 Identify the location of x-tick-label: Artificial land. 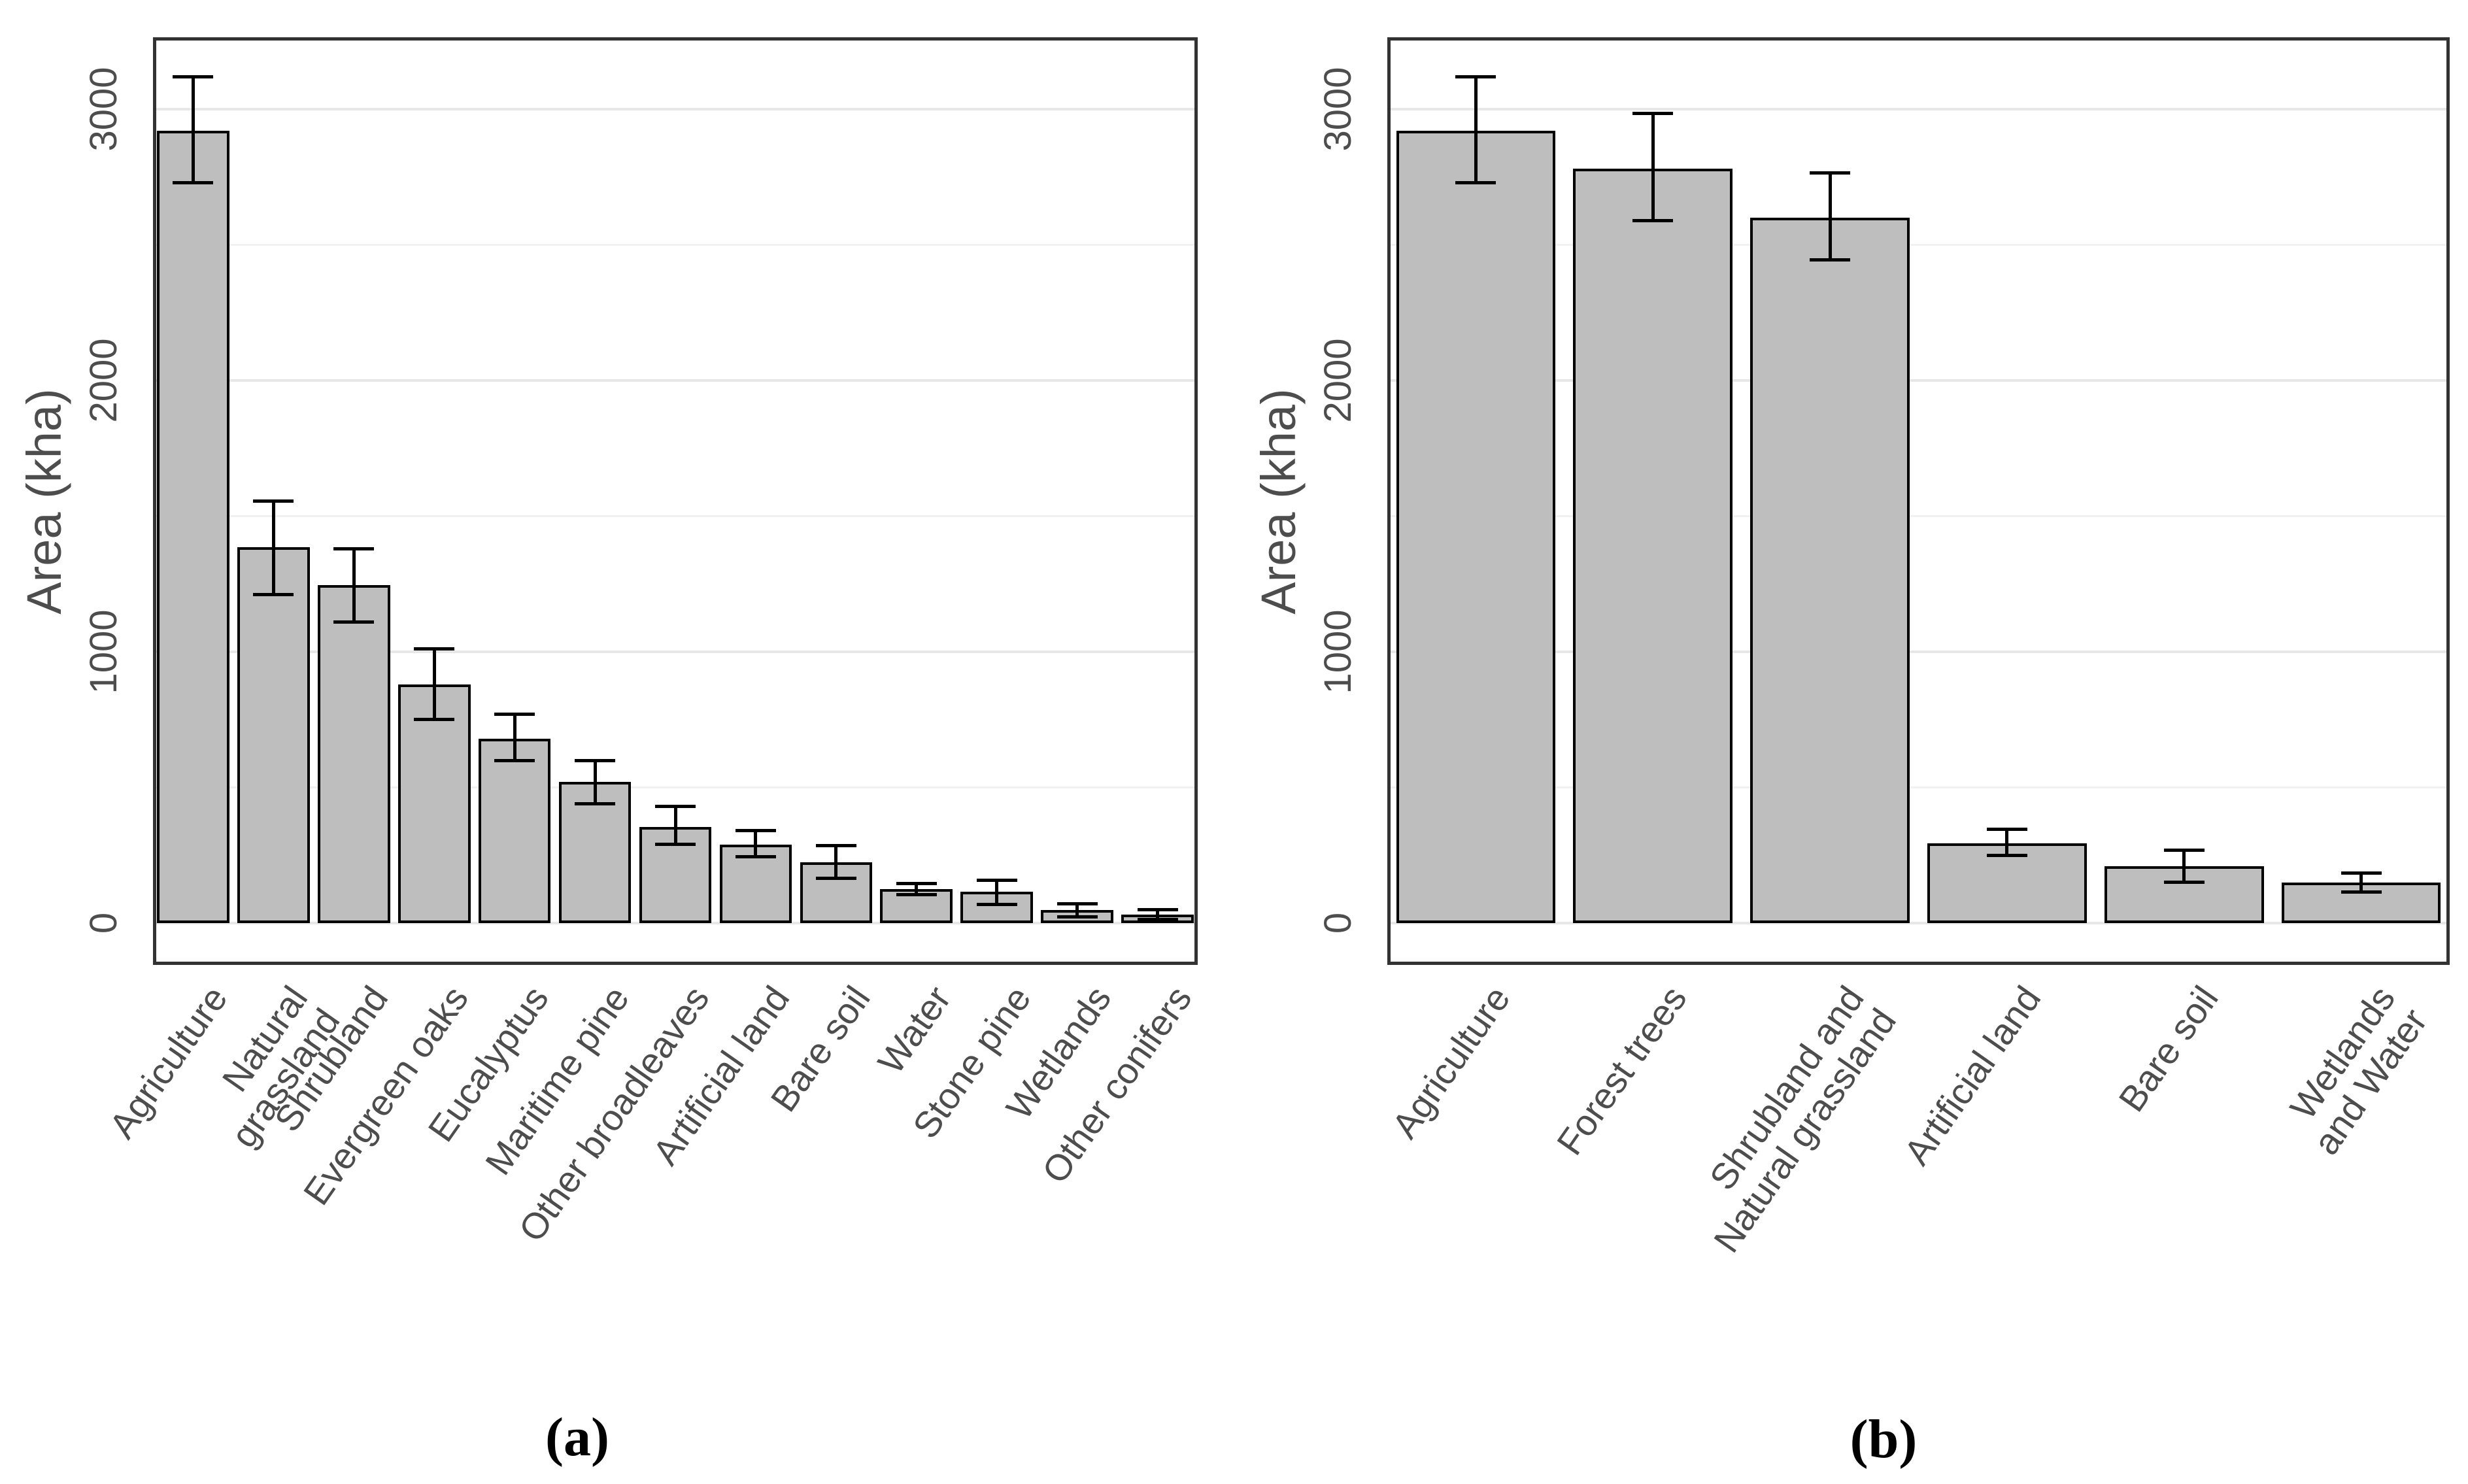
(1972, 1075).